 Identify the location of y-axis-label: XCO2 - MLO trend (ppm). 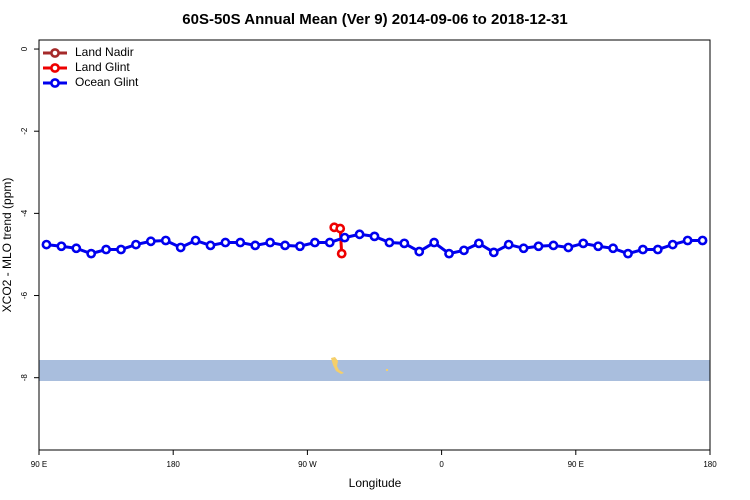
(7, 245).